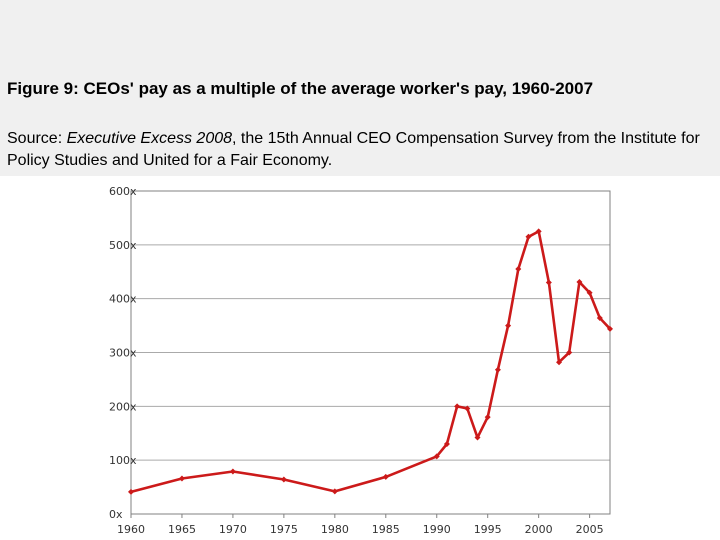  I want to click on y-tick-label: 0x, so click(116, 514).